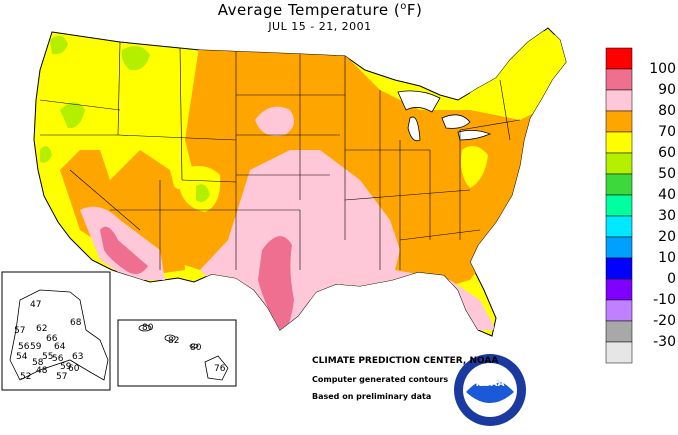 The image size is (678, 435). I want to click on legend-label: 30, so click(667, 216).